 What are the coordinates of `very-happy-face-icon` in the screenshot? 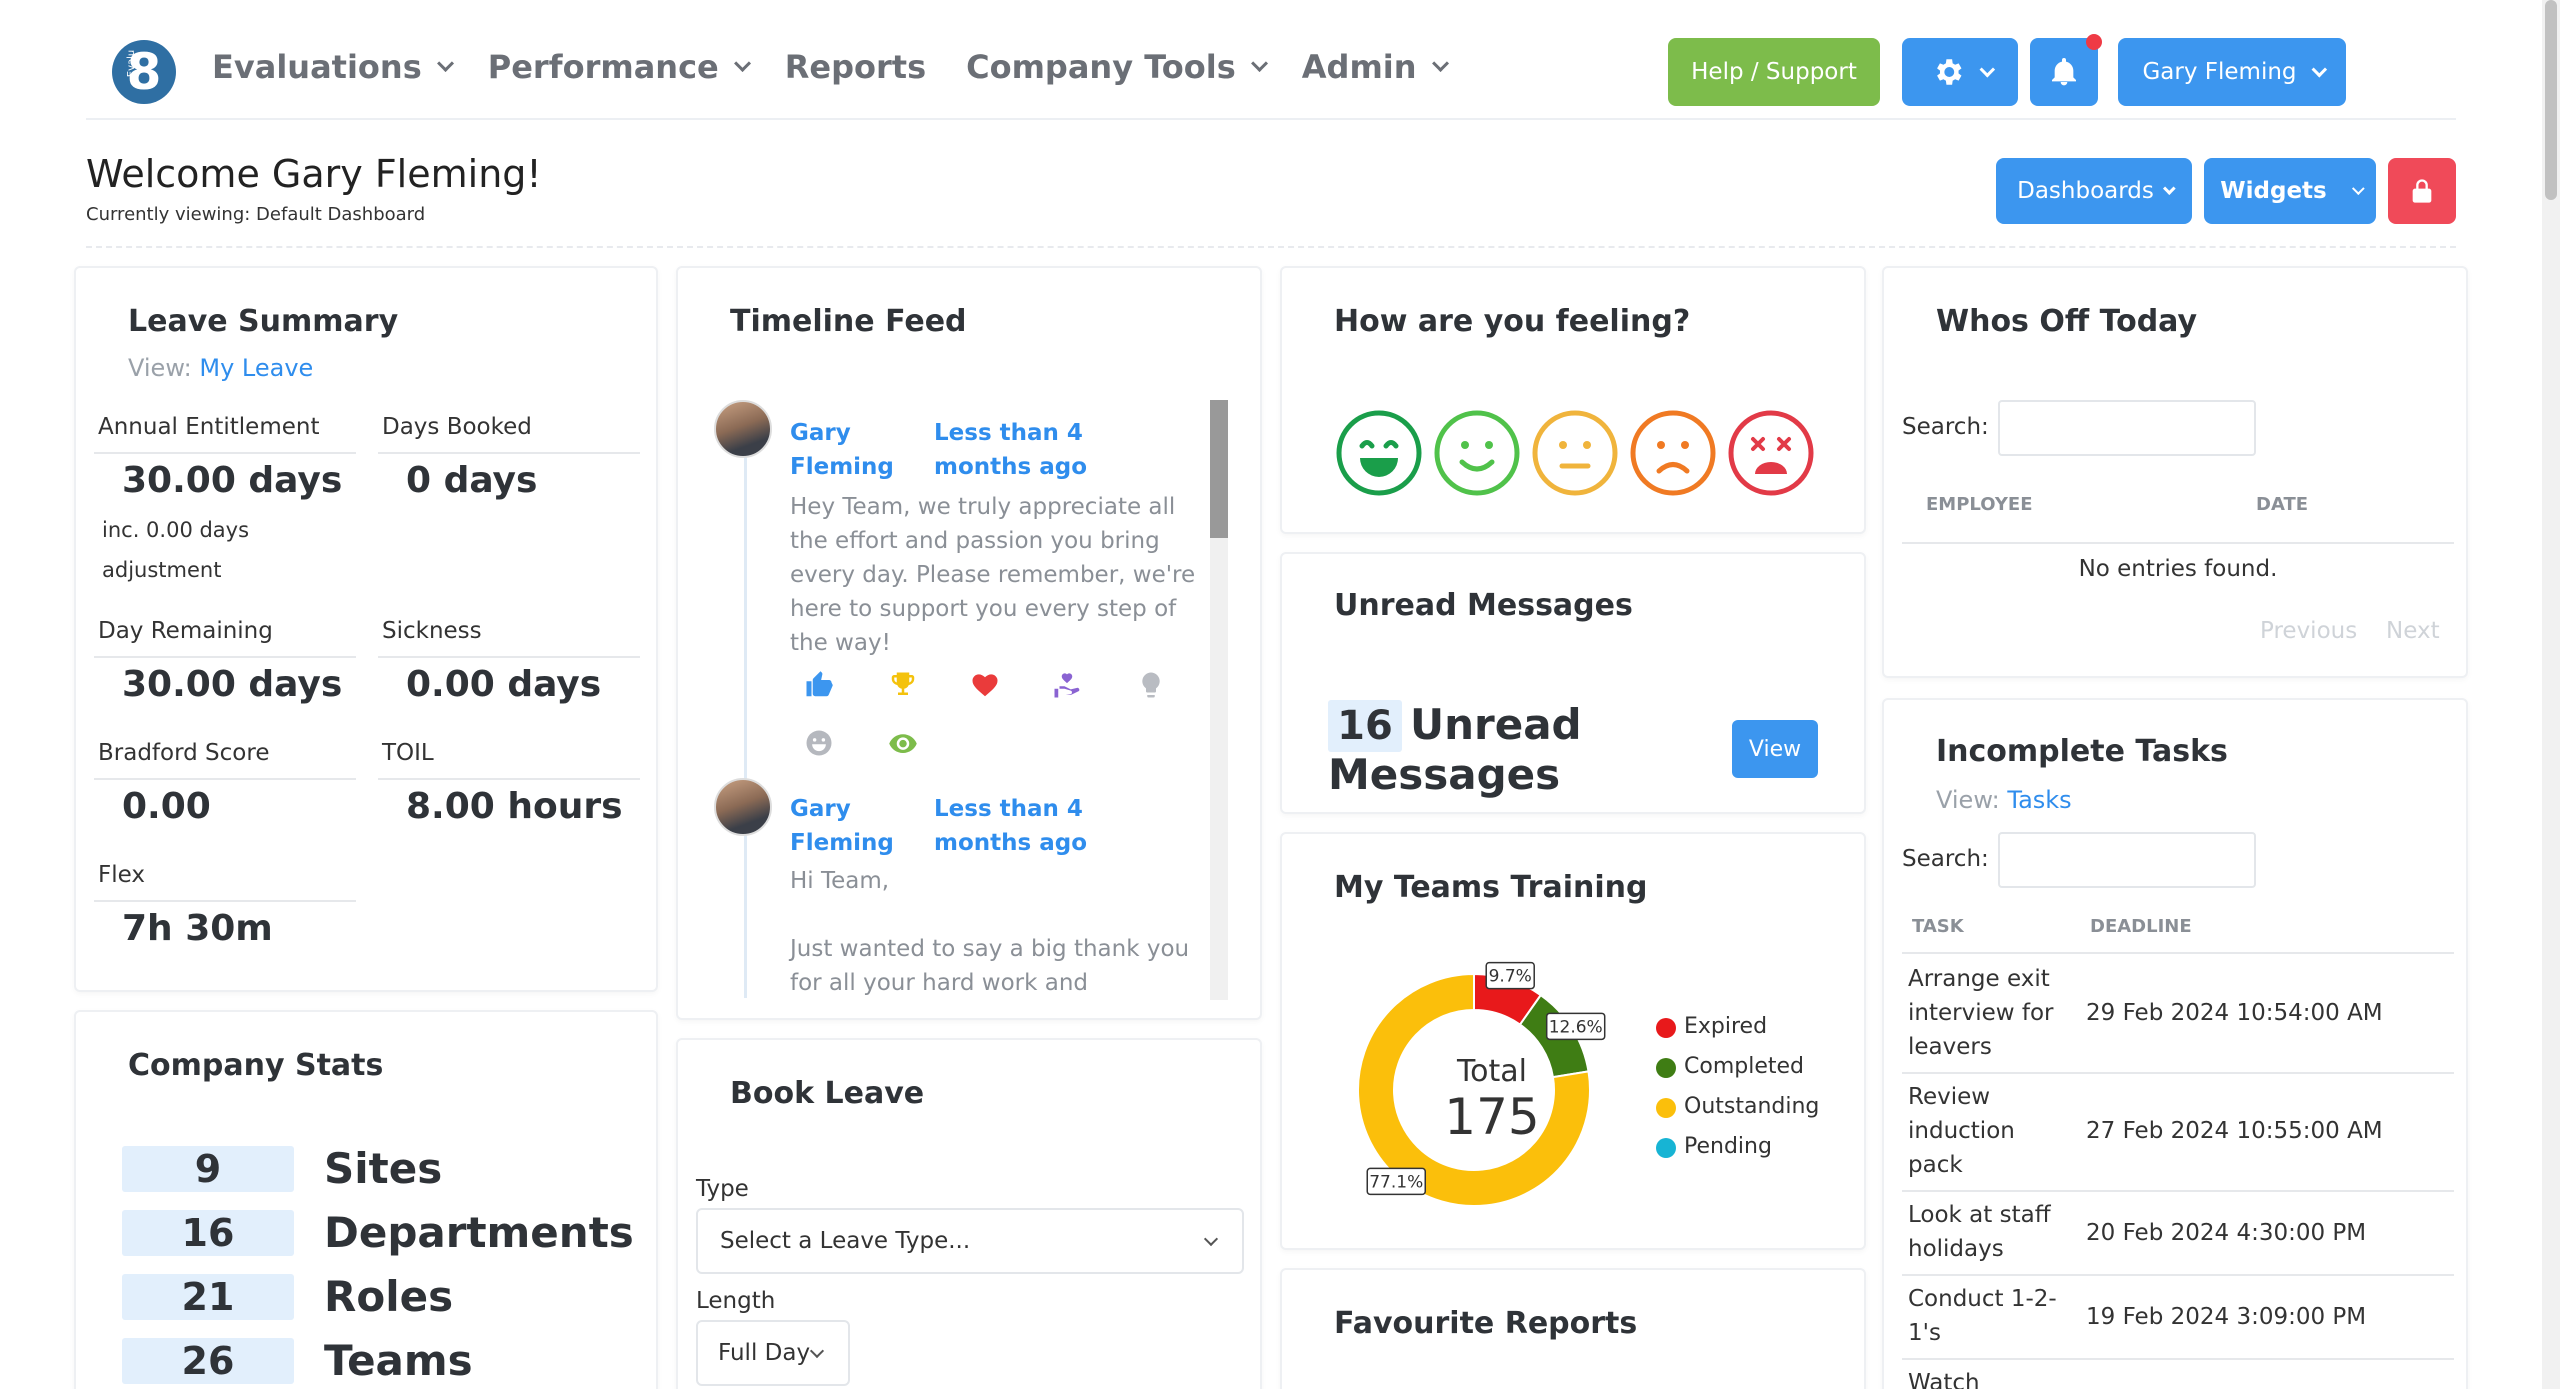 It's located at (1379, 453).